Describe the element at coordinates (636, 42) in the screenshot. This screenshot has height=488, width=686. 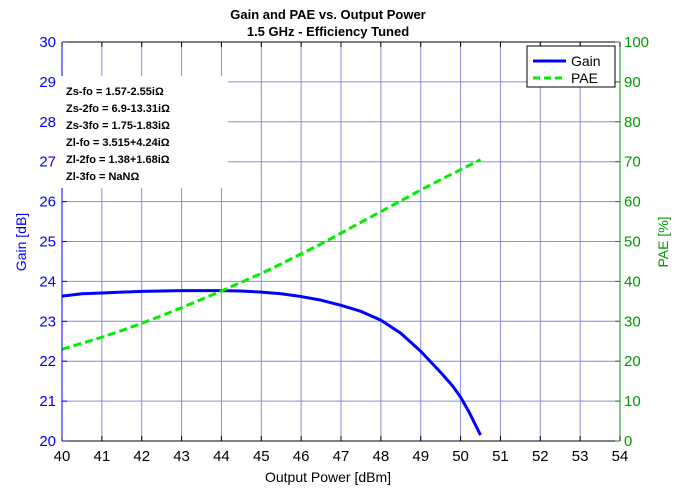
I see `right-tick-label: 100` at that location.